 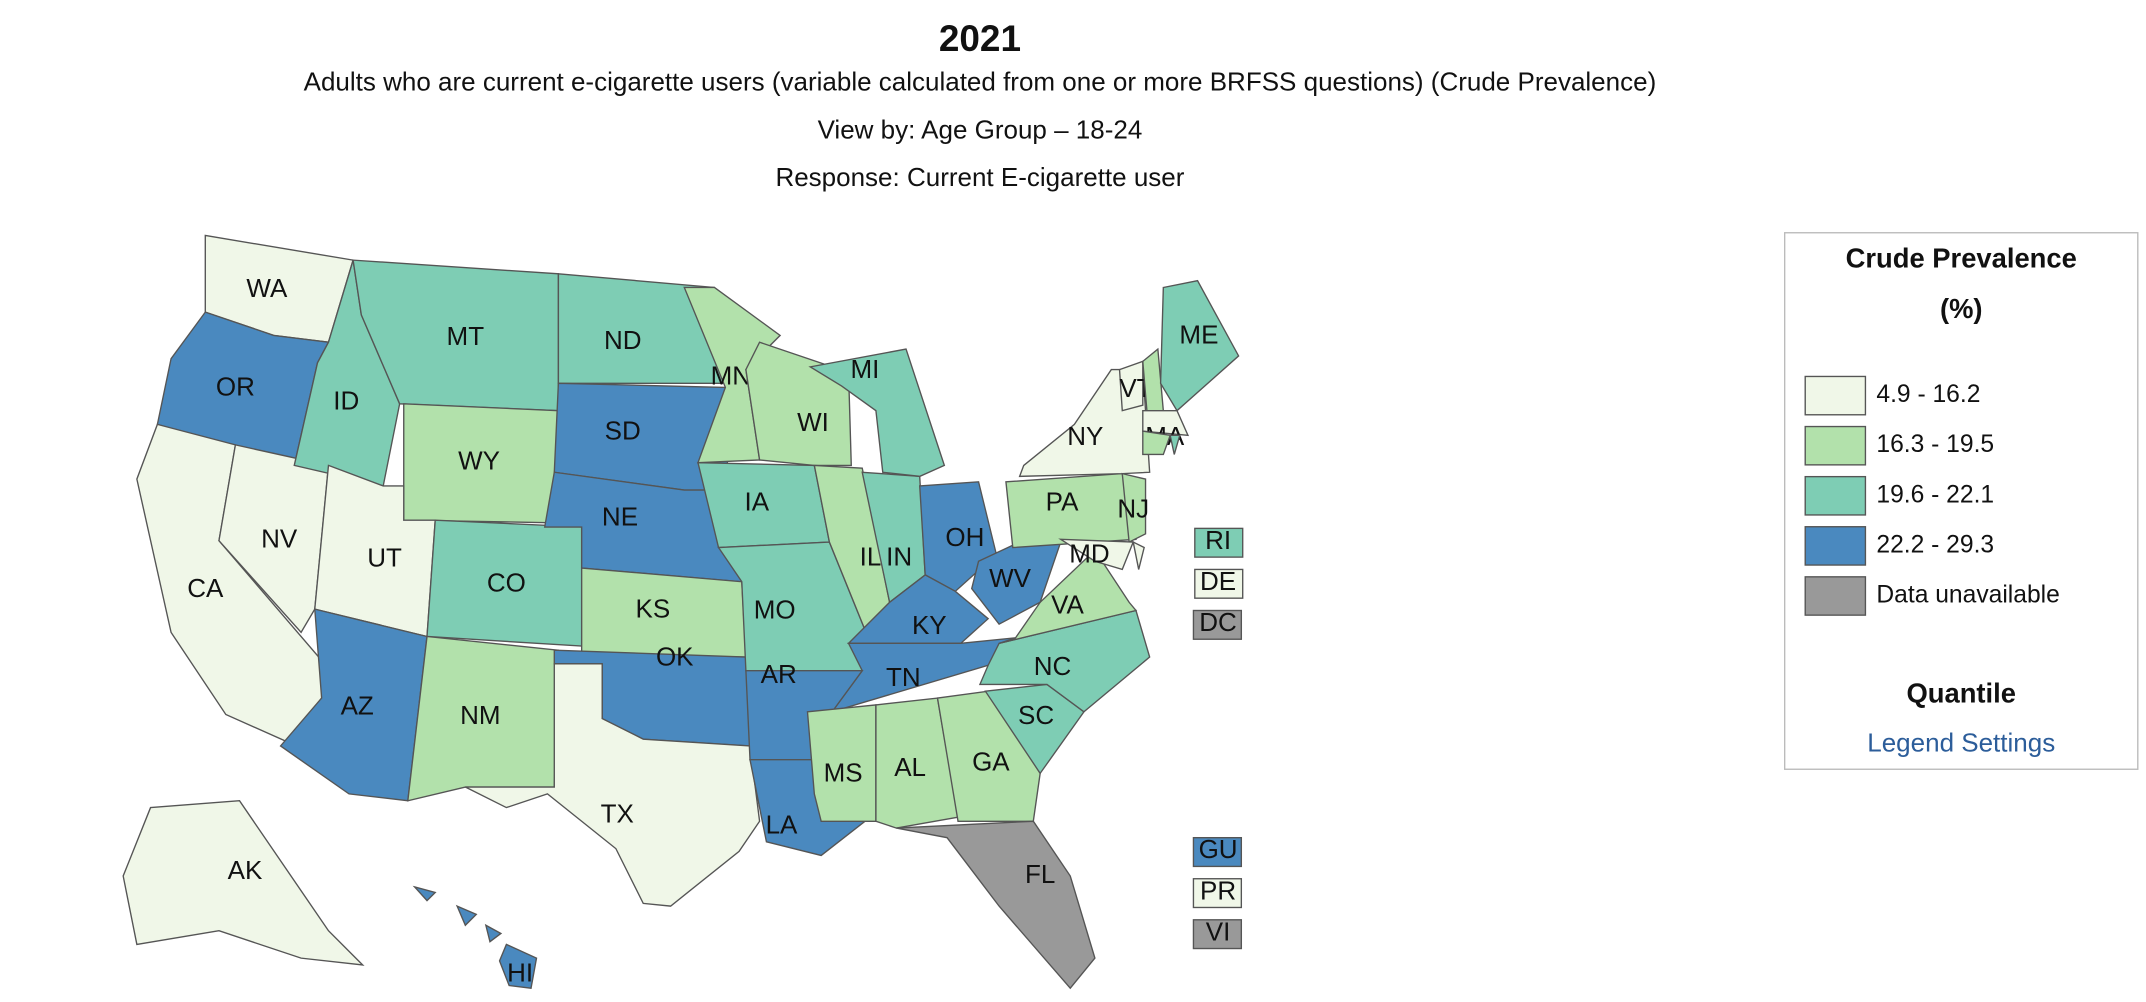 I want to click on state-label: AK, so click(x=245, y=870).